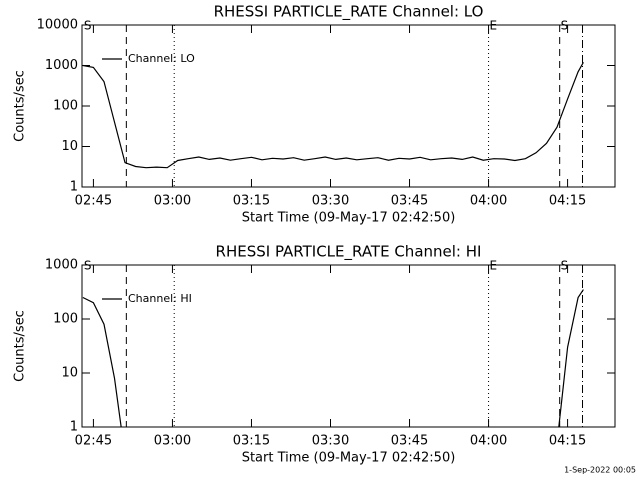  I want to click on legend-label: Channel: LO, so click(161, 58).